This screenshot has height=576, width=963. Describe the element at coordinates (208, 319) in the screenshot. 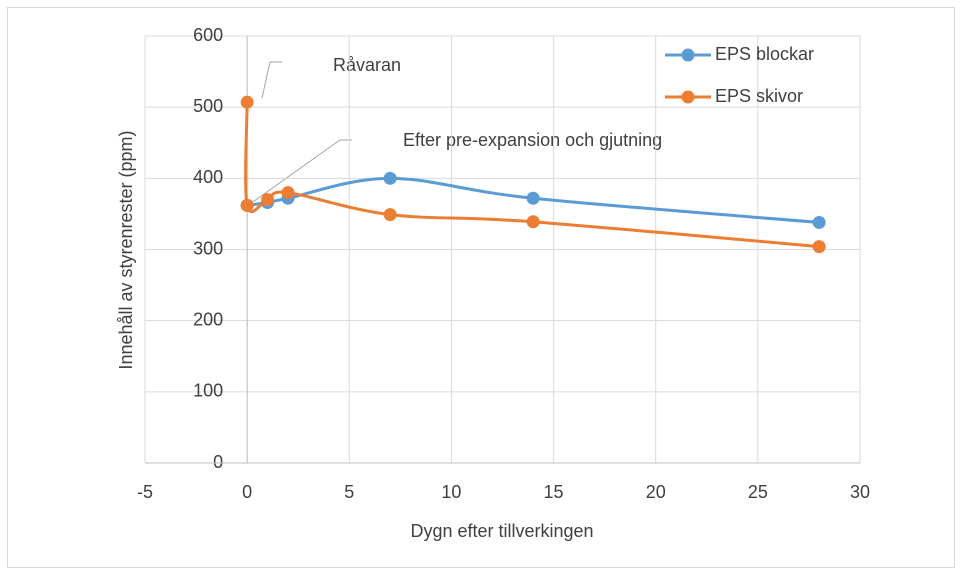

I see `y-tick-label: 200` at that location.